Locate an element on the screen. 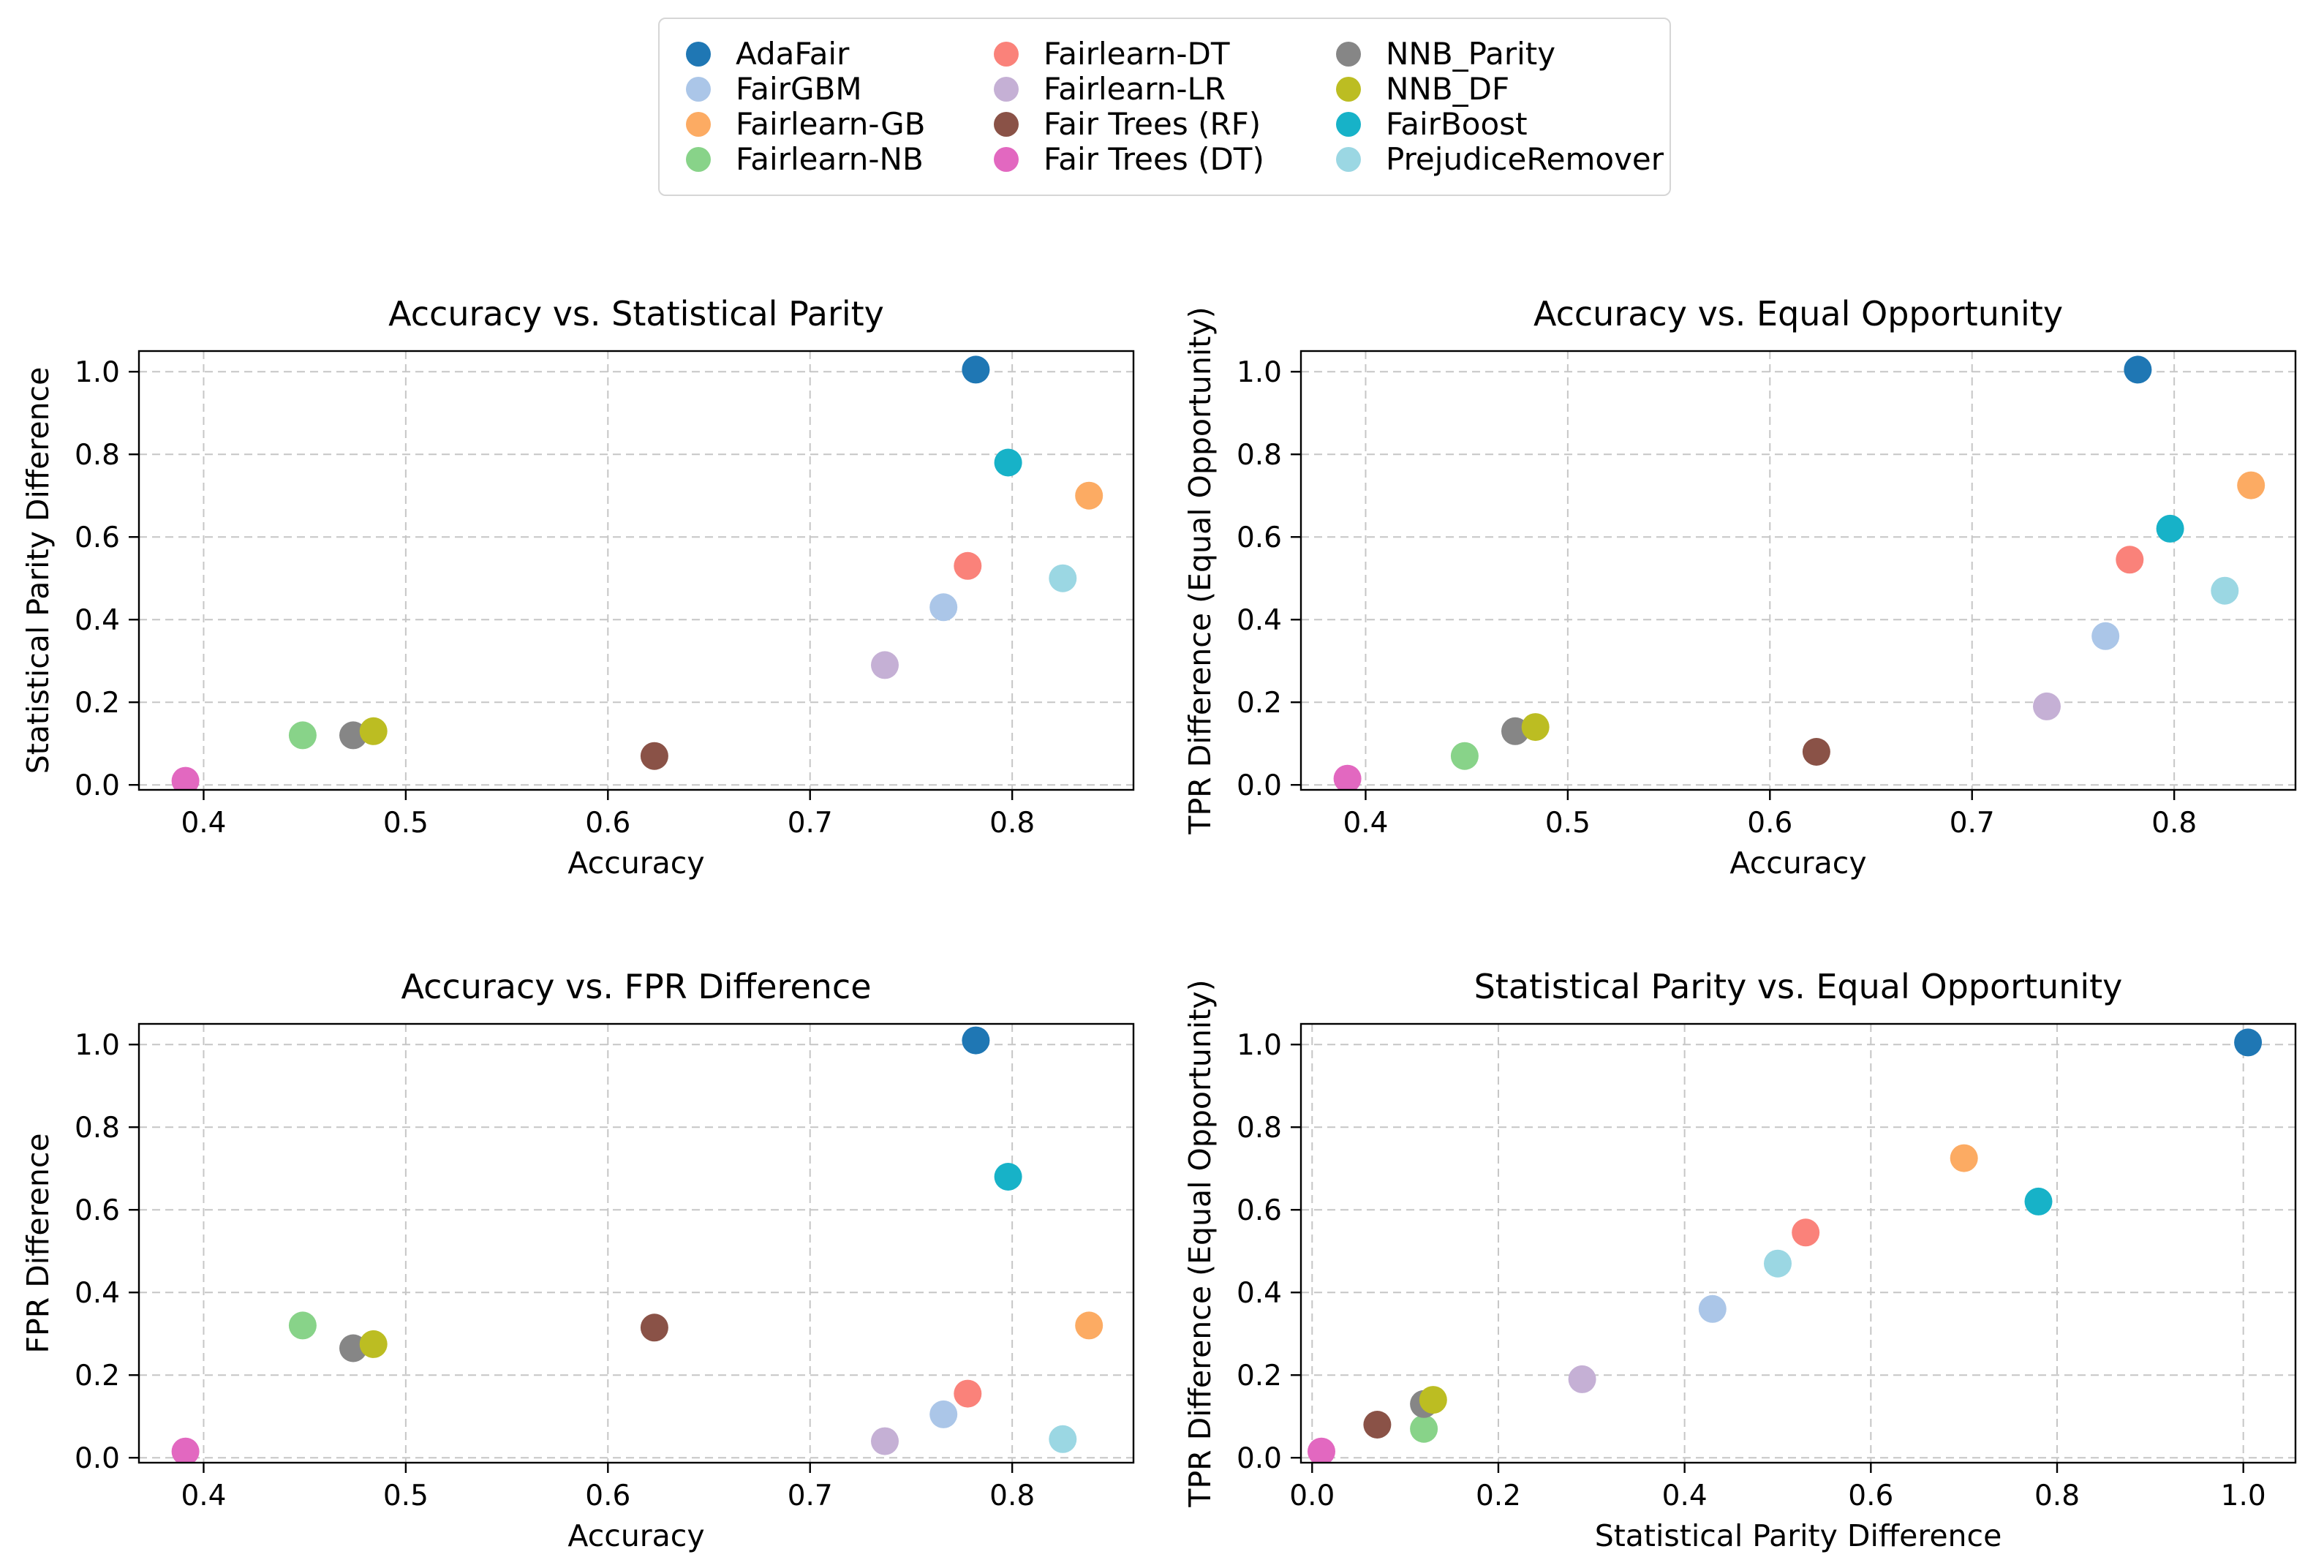  scatter-plot-statistical-parity-vs-equal-opportunity: 0.0 0.2 0.4 0.6 0.8 1.0 0.0 0.2 0.4 0.6 0.8 1.0 is located at coordinates (1767, 1267).